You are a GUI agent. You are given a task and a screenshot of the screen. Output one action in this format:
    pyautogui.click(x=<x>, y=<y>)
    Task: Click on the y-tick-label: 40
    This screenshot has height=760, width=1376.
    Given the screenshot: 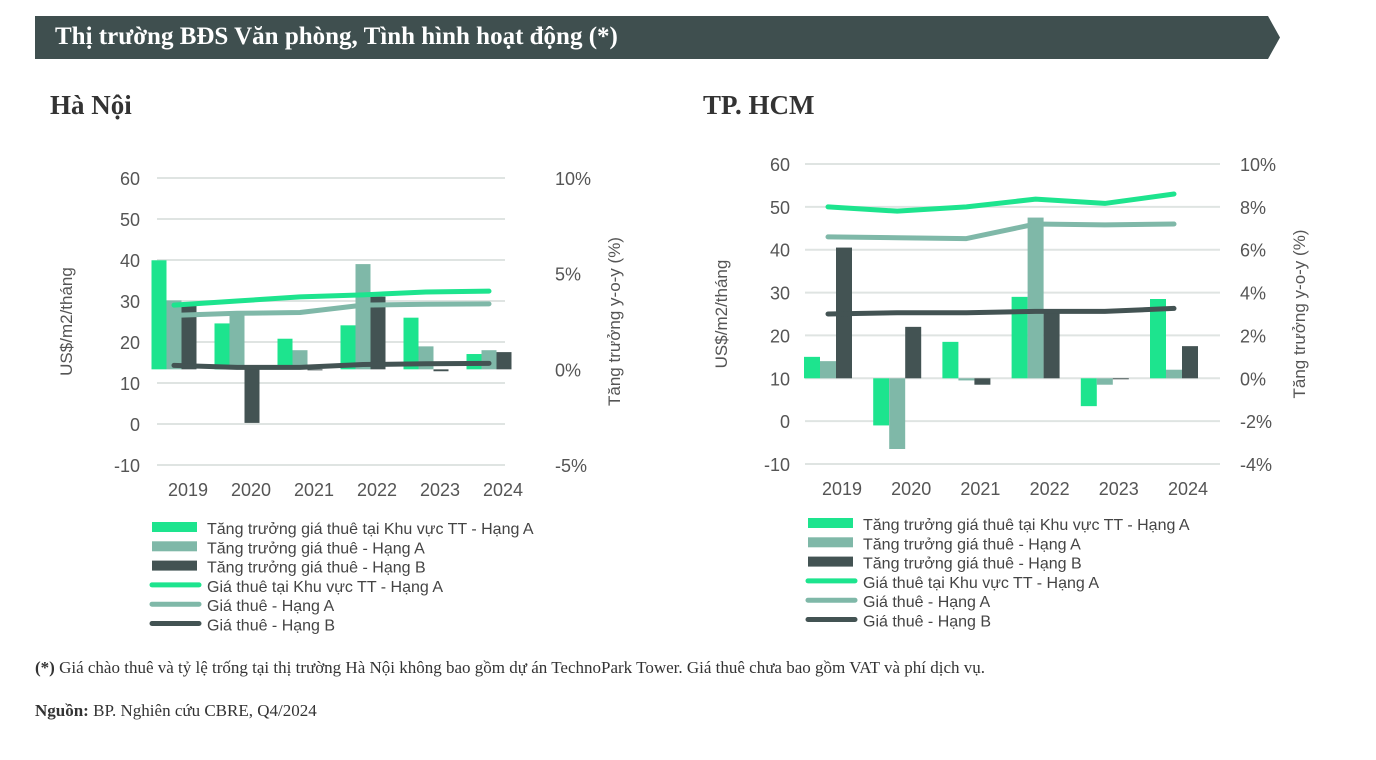 What is the action you would take?
    pyautogui.click(x=130, y=261)
    